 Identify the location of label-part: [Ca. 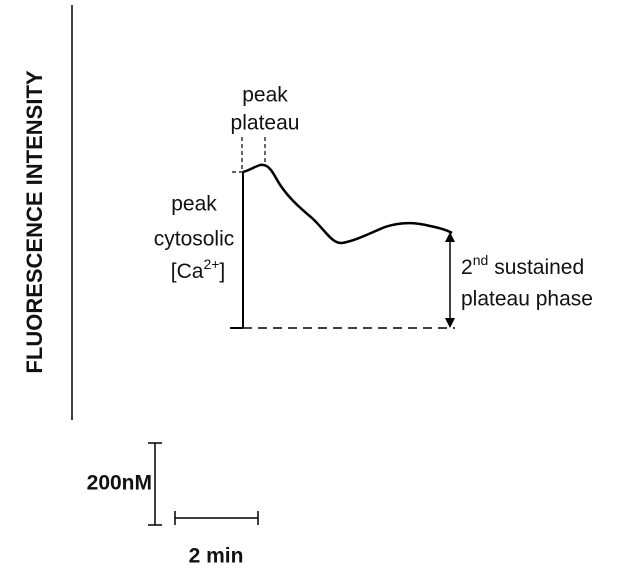
(187, 271).